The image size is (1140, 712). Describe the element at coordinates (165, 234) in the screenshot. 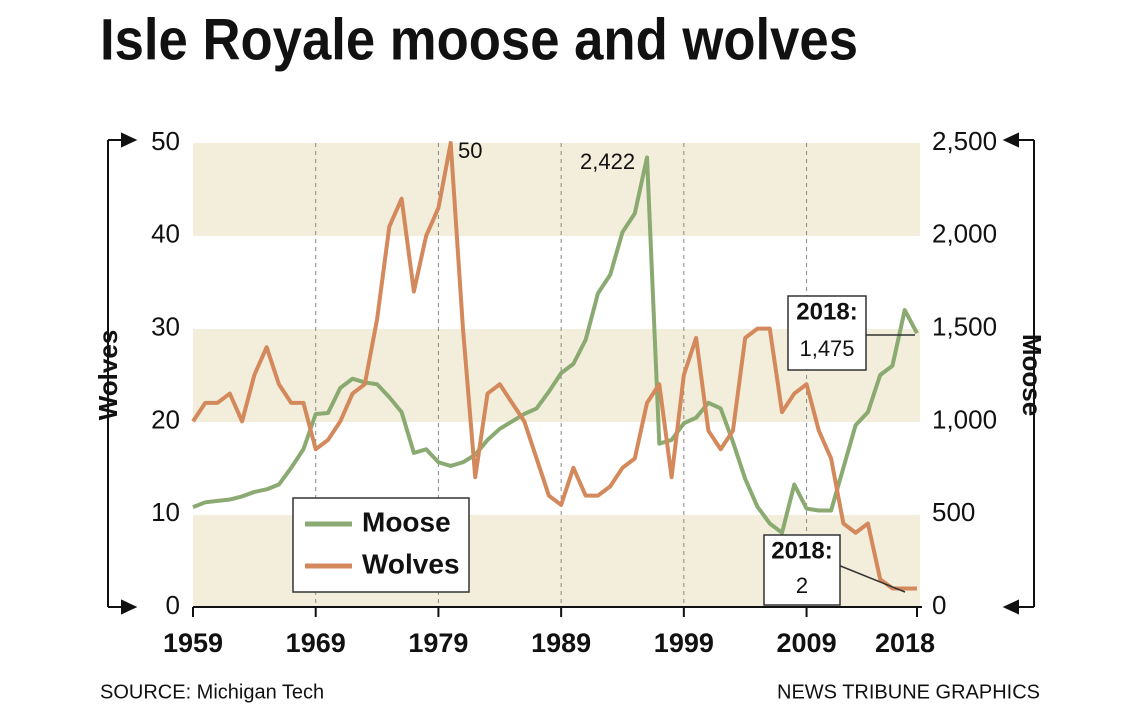

I see `y-tick-label: 40` at that location.